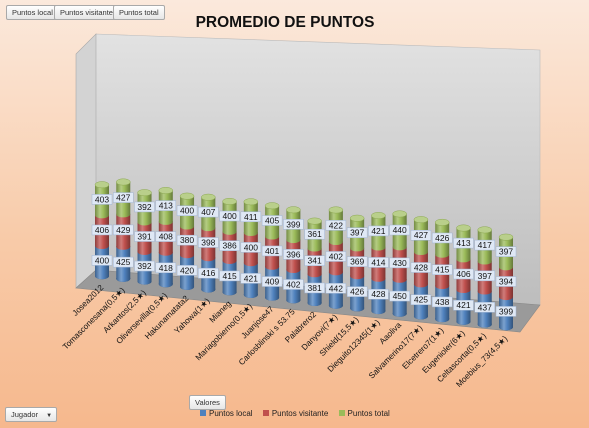 This screenshot has width=589, height=428. I want to click on data-label: 426, so click(357, 291).